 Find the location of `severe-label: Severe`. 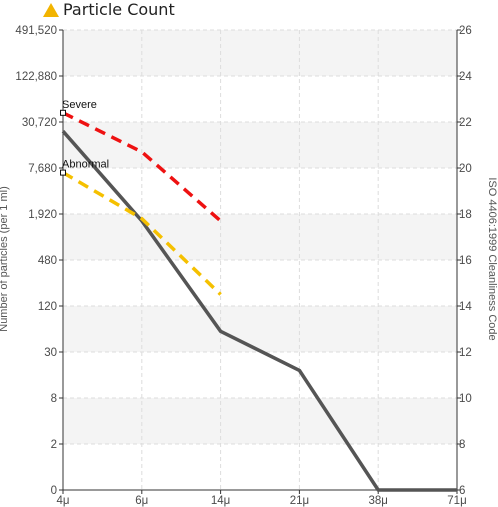

severe-label: Severe is located at coordinates (79, 105).